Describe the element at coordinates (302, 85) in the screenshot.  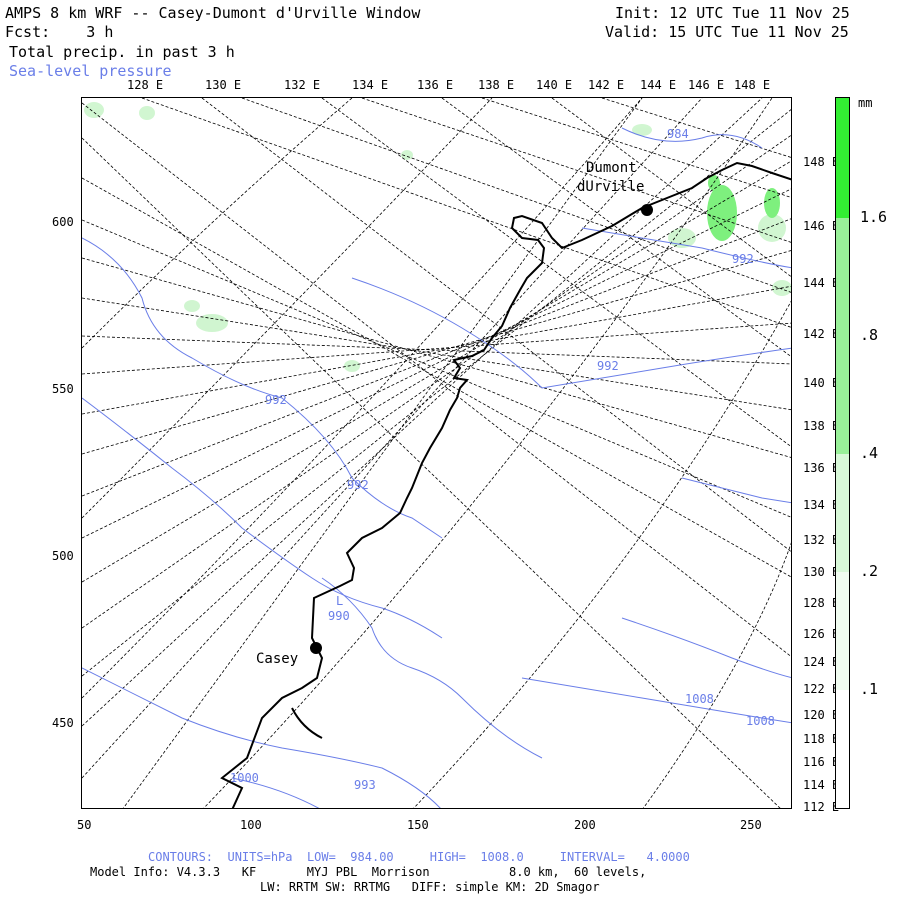
I see `top-lon-label: 132 E` at that location.